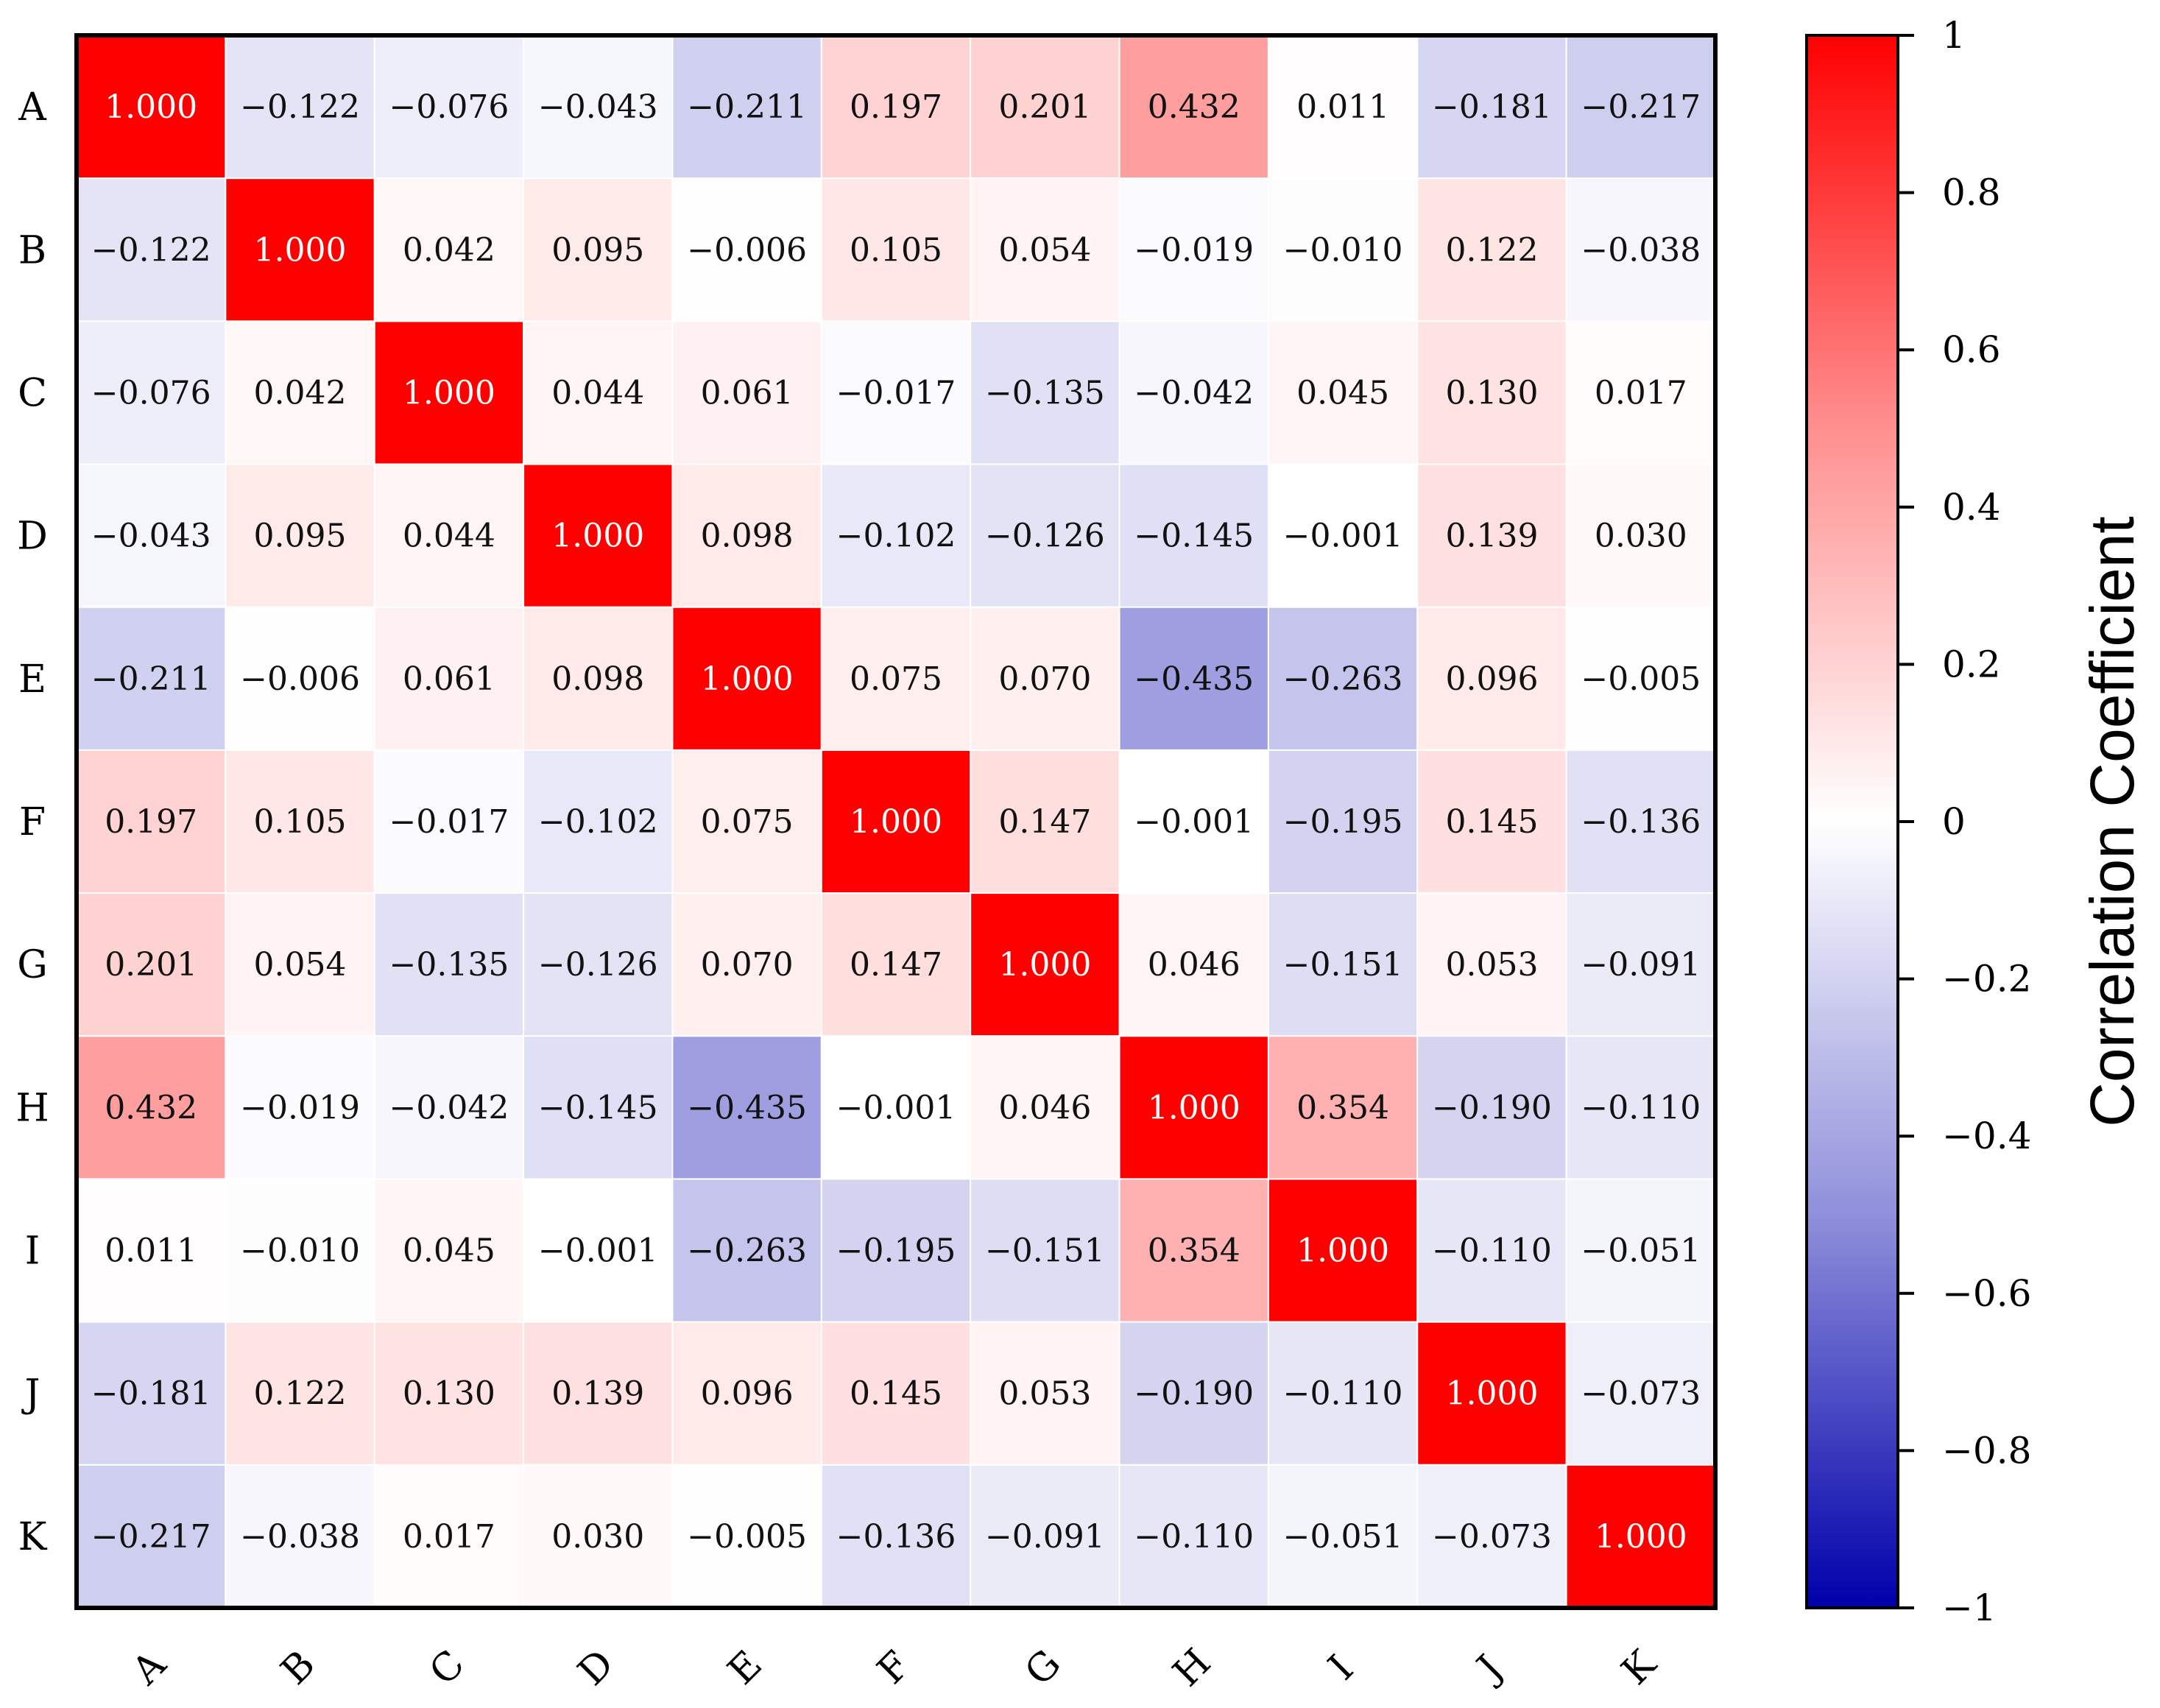 This screenshot has height=1708, width=2160. What do you see at coordinates (151, 822) in the screenshot?
I see `heatmap-cell-value-F-A: 0.197` at bounding box center [151, 822].